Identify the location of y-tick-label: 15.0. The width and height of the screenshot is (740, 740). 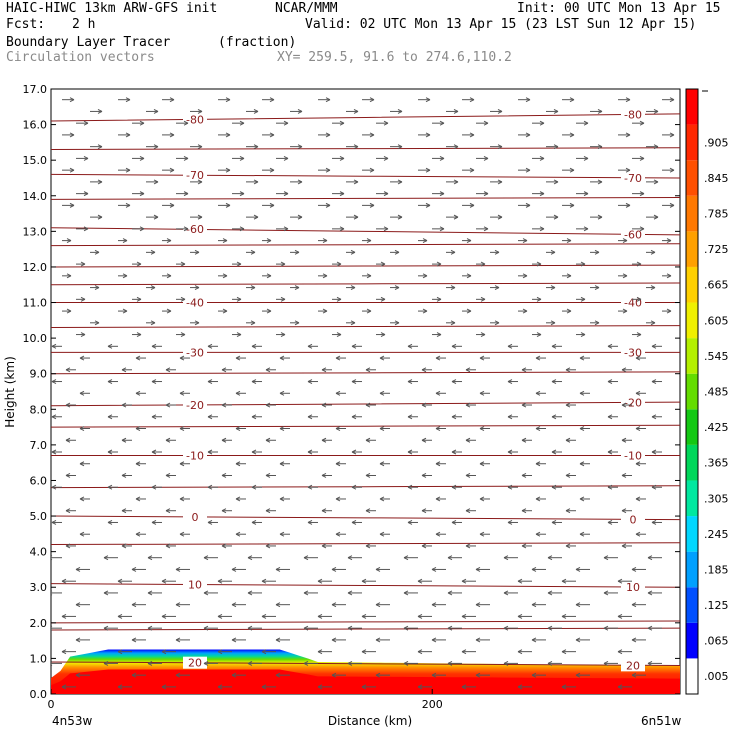
(35, 160).